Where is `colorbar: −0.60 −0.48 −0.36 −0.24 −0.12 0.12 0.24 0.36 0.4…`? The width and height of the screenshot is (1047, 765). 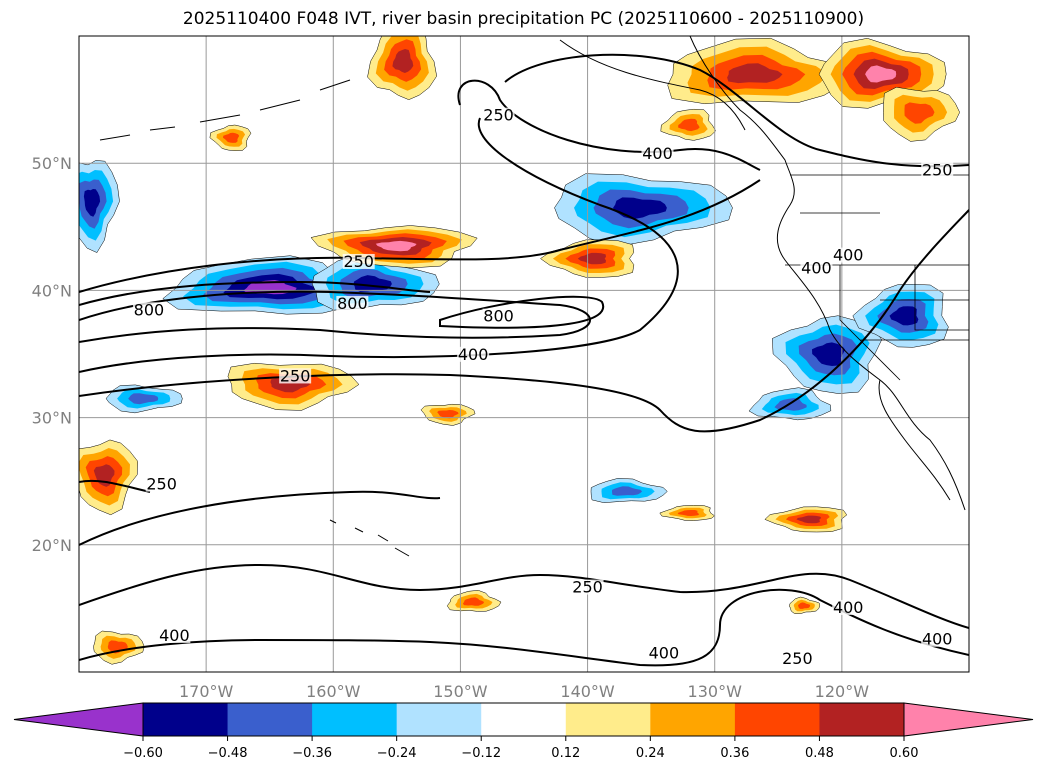 colorbar: −0.60 −0.48 −0.36 −0.24 −0.12 0.12 0.24 0.36 0.4… is located at coordinates (523, 731).